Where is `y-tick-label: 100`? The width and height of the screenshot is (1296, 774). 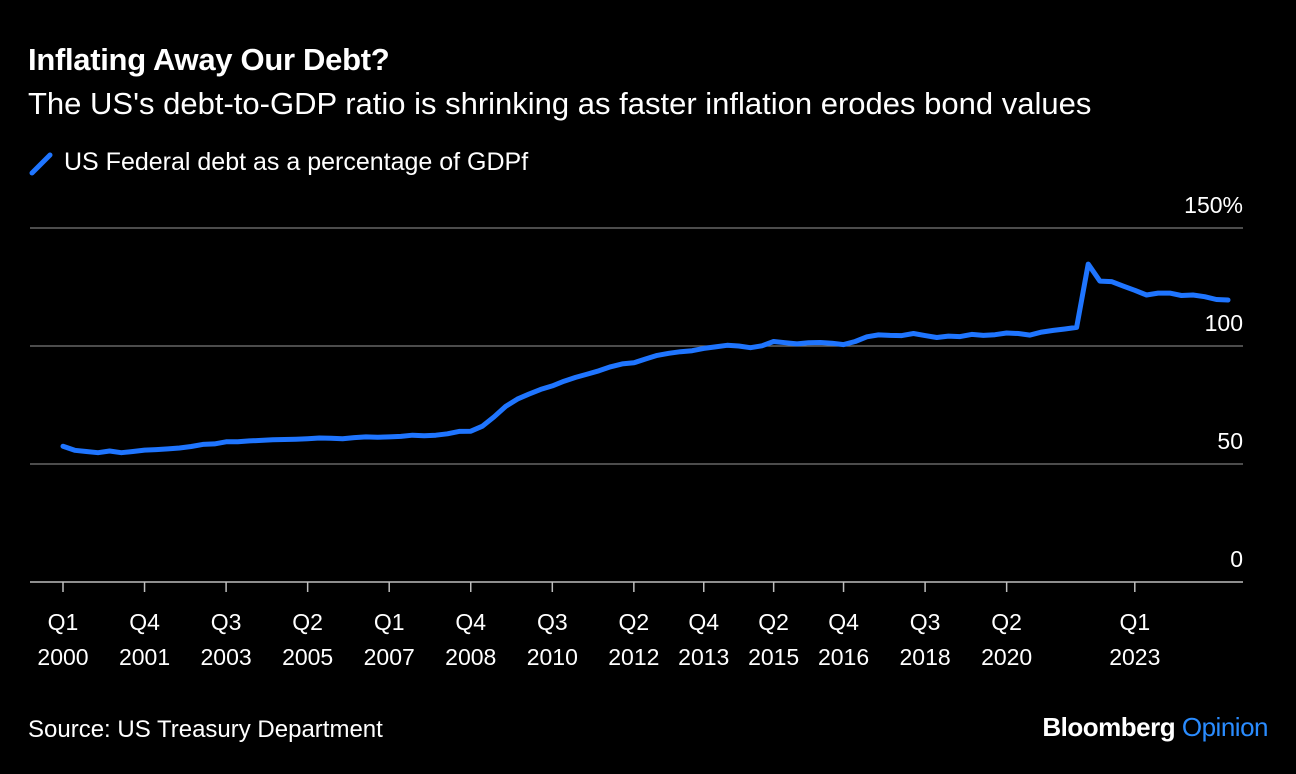 y-tick-label: 100 is located at coordinates (1224, 323).